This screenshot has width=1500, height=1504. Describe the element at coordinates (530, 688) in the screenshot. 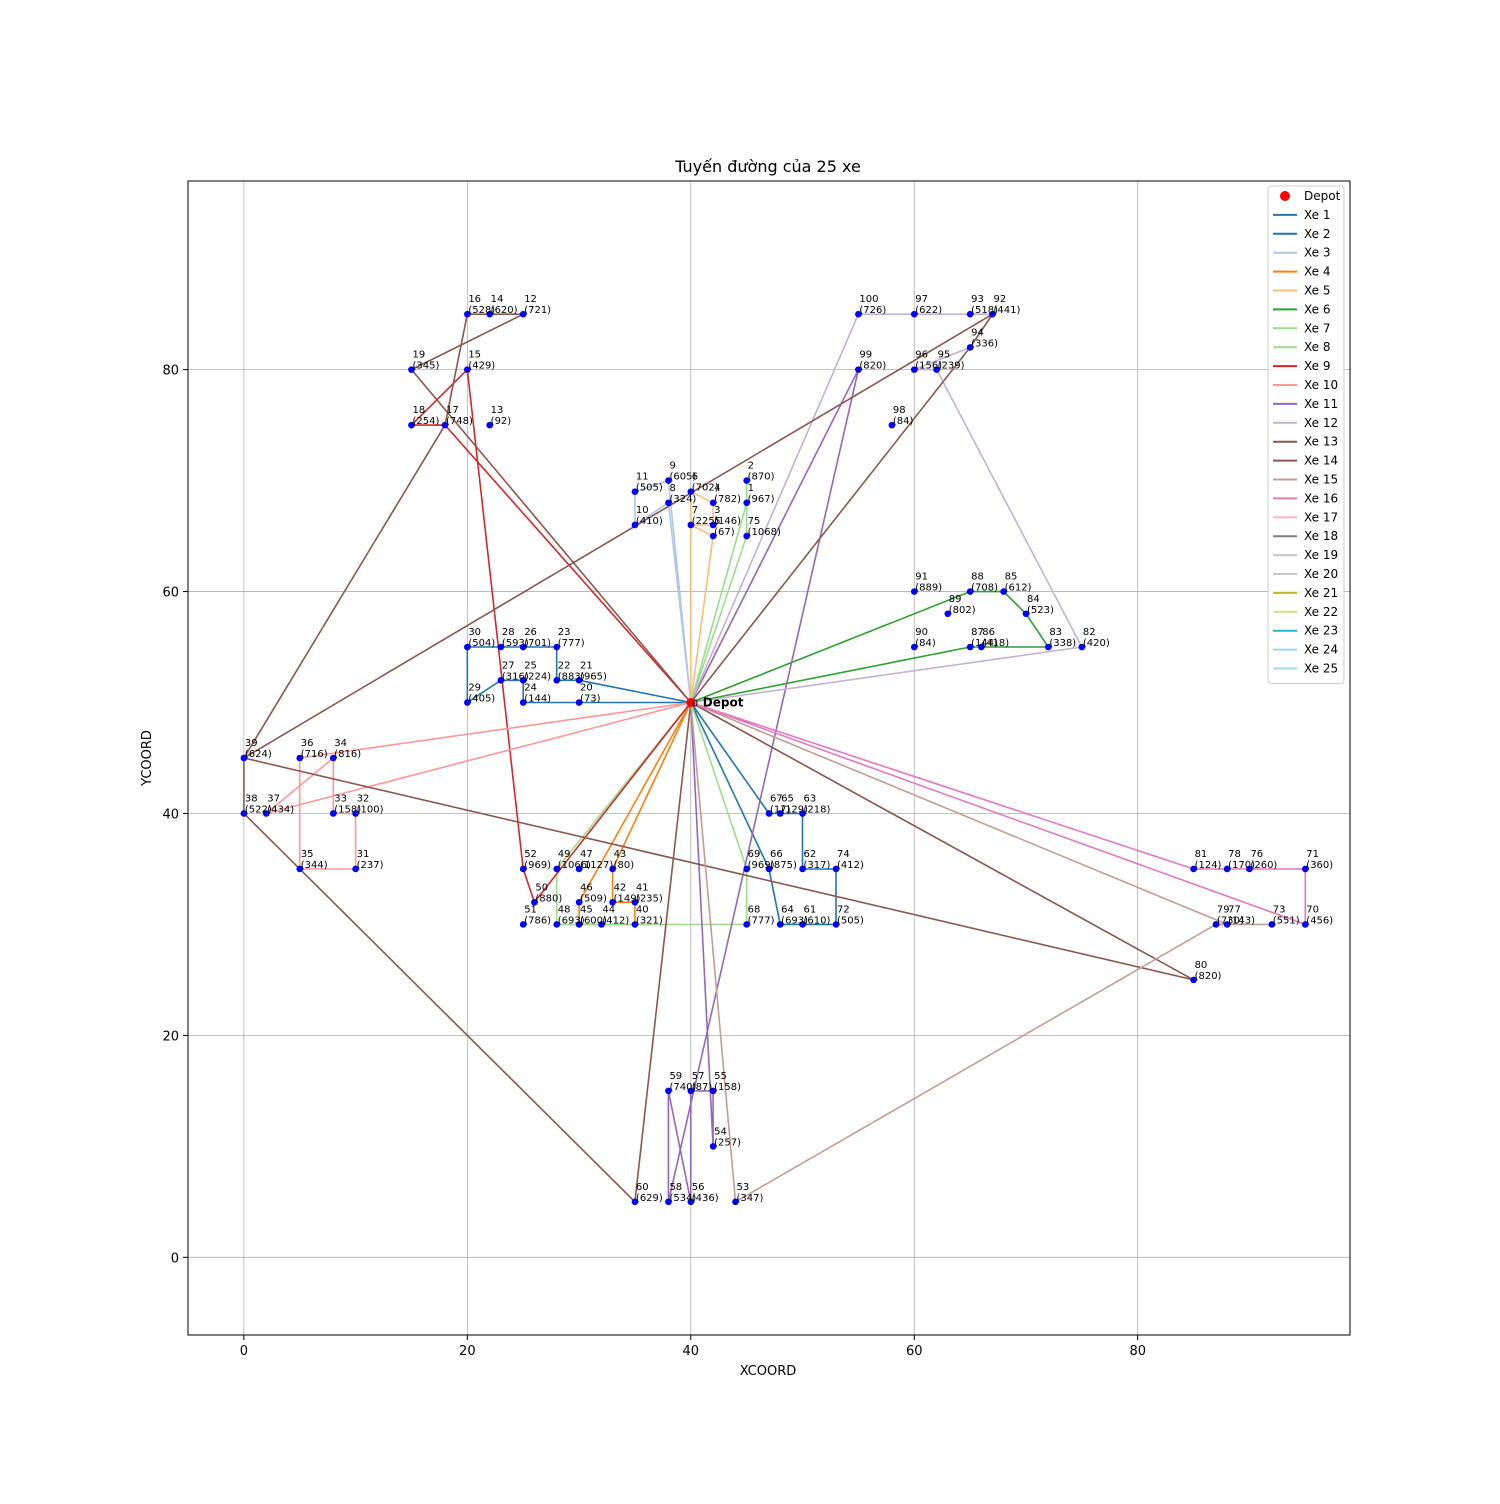

I see `node-id-label: 24` at that location.